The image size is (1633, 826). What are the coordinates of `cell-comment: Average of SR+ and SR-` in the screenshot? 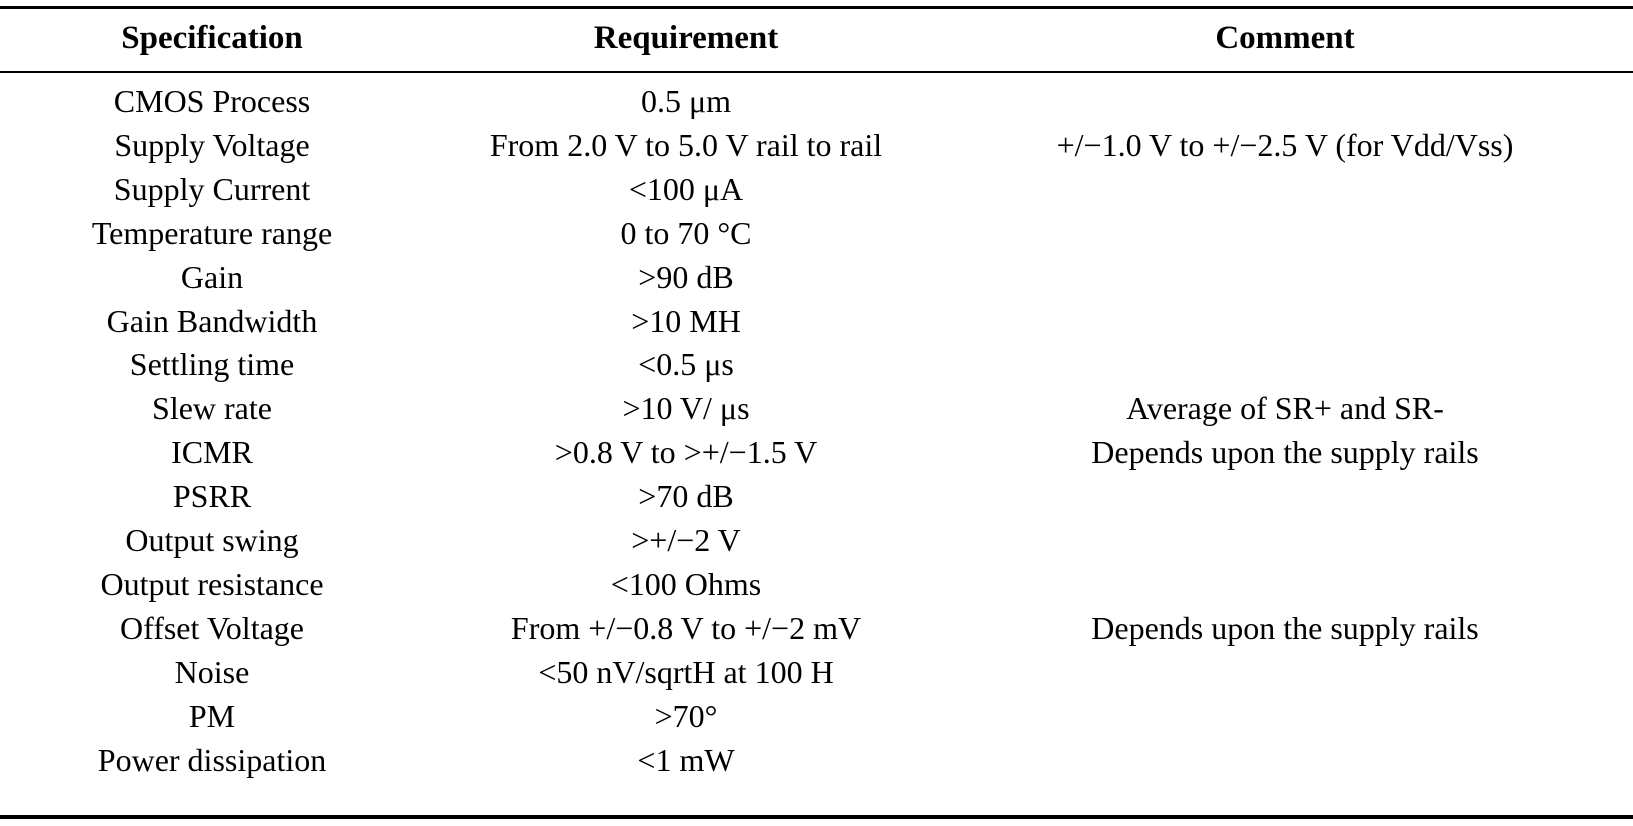 It's located at (1285, 408).